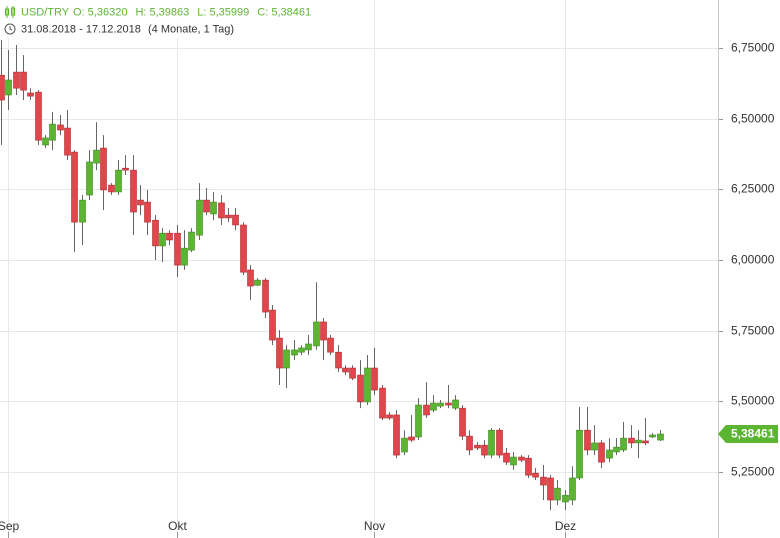 Image resolution: width=780 pixels, height=538 pixels. I want to click on y-tick-label: 5,50000, so click(753, 401).